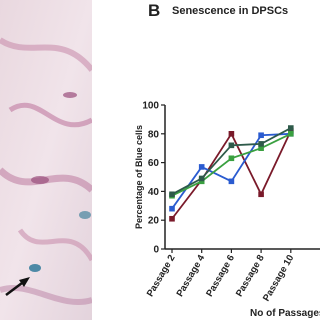  I want to click on x-tick-label: Passage 2, so click(161, 276).